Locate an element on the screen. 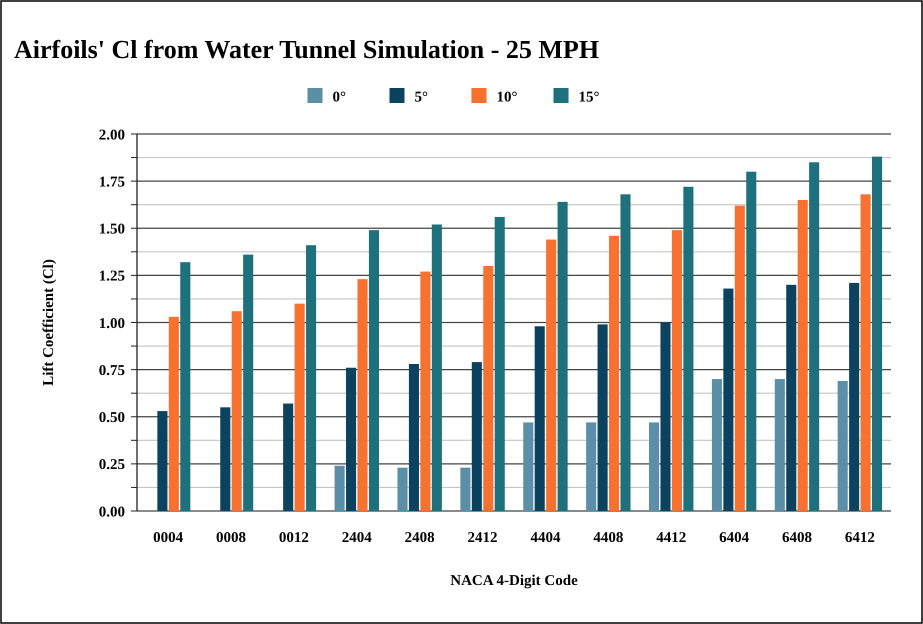 The width and height of the screenshot is (923, 624). x-tick-label: 2408 is located at coordinates (419, 538).